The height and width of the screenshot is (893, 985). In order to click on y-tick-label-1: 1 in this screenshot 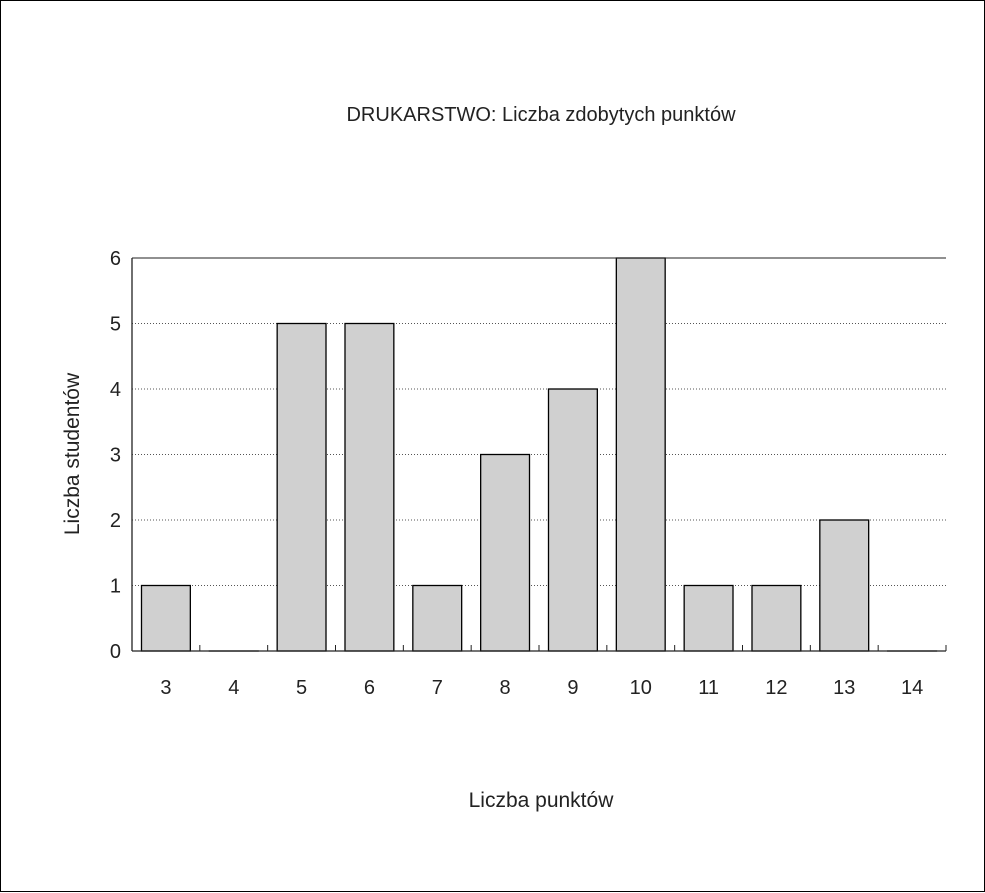, I will do `click(115, 587)`.